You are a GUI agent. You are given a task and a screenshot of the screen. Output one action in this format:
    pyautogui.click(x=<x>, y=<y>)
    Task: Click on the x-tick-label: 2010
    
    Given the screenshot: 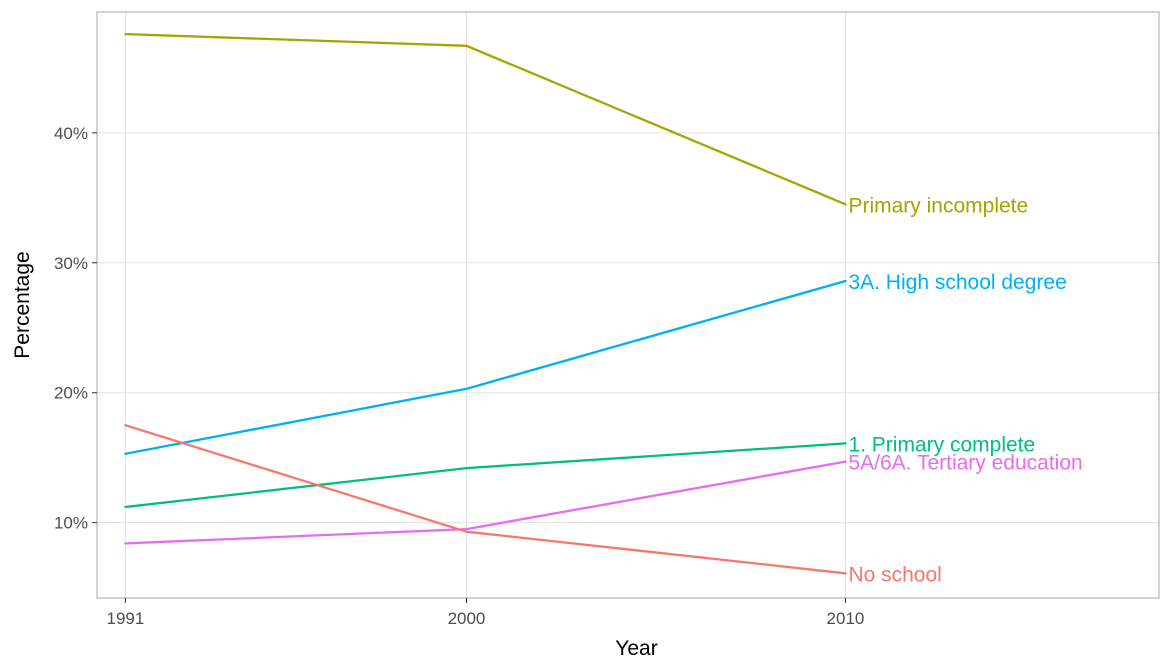 What is the action you would take?
    pyautogui.click(x=846, y=618)
    